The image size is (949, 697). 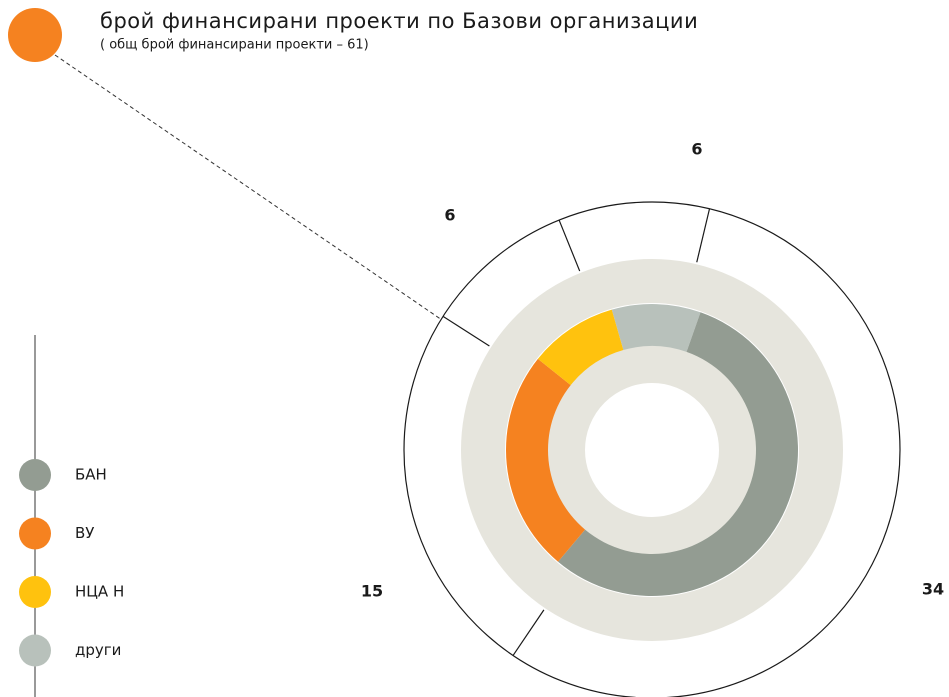 What do you see at coordinates (98, 650) in the screenshot?
I see `legend-label: други` at bounding box center [98, 650].